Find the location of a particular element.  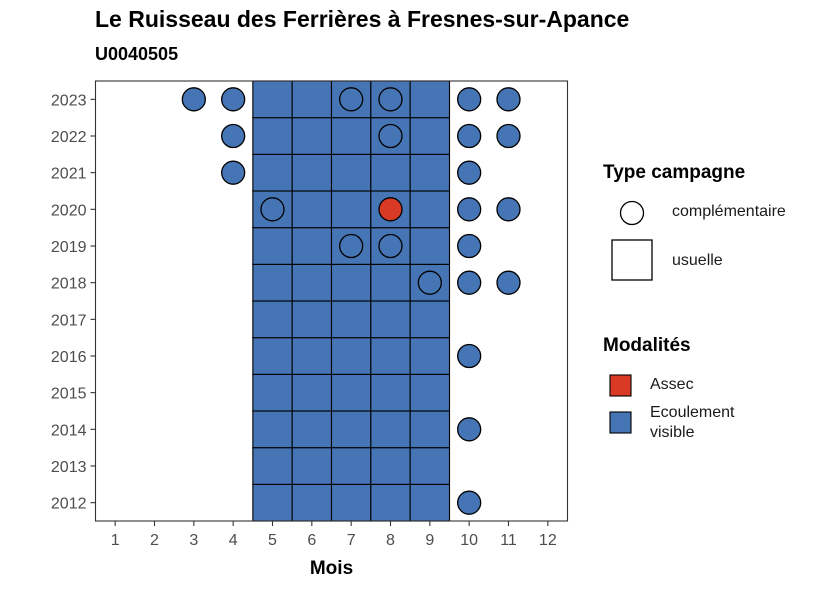

x-tick-label-11: 11 is located at coordinates (508, 540).